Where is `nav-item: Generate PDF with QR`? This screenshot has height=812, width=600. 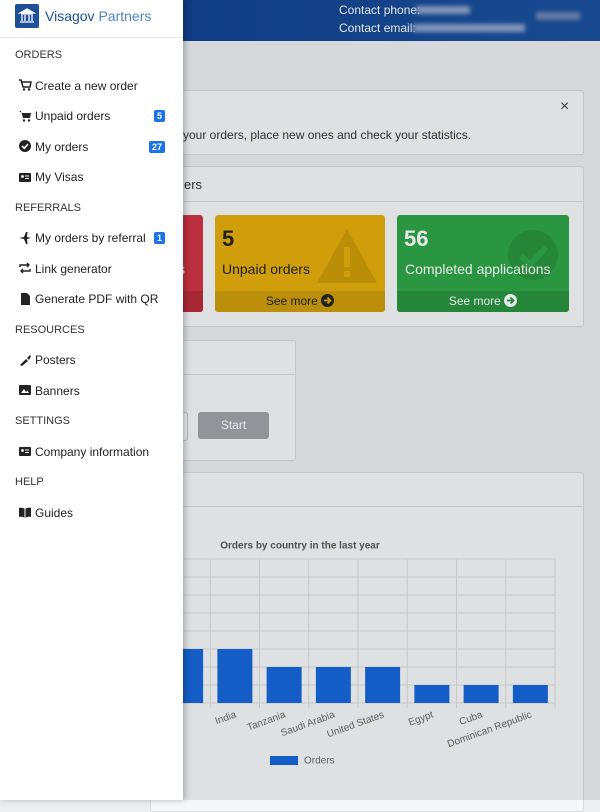
nav-item: Generate PDF with QR is located at coordinates (91, 299).